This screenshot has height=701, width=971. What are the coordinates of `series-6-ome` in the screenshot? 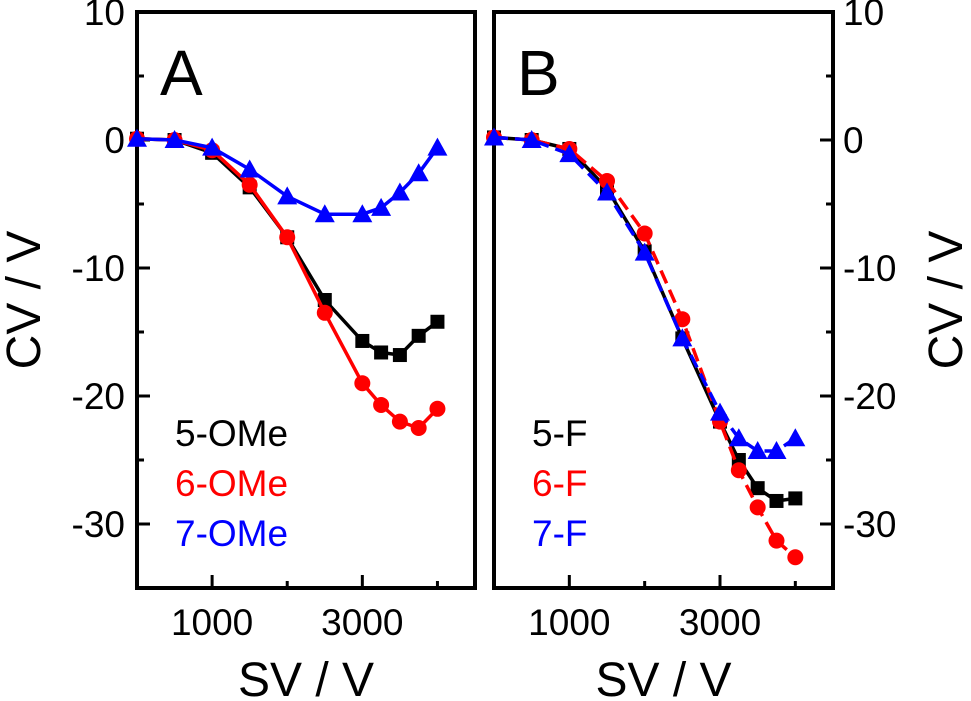 It's located at (287, 283).